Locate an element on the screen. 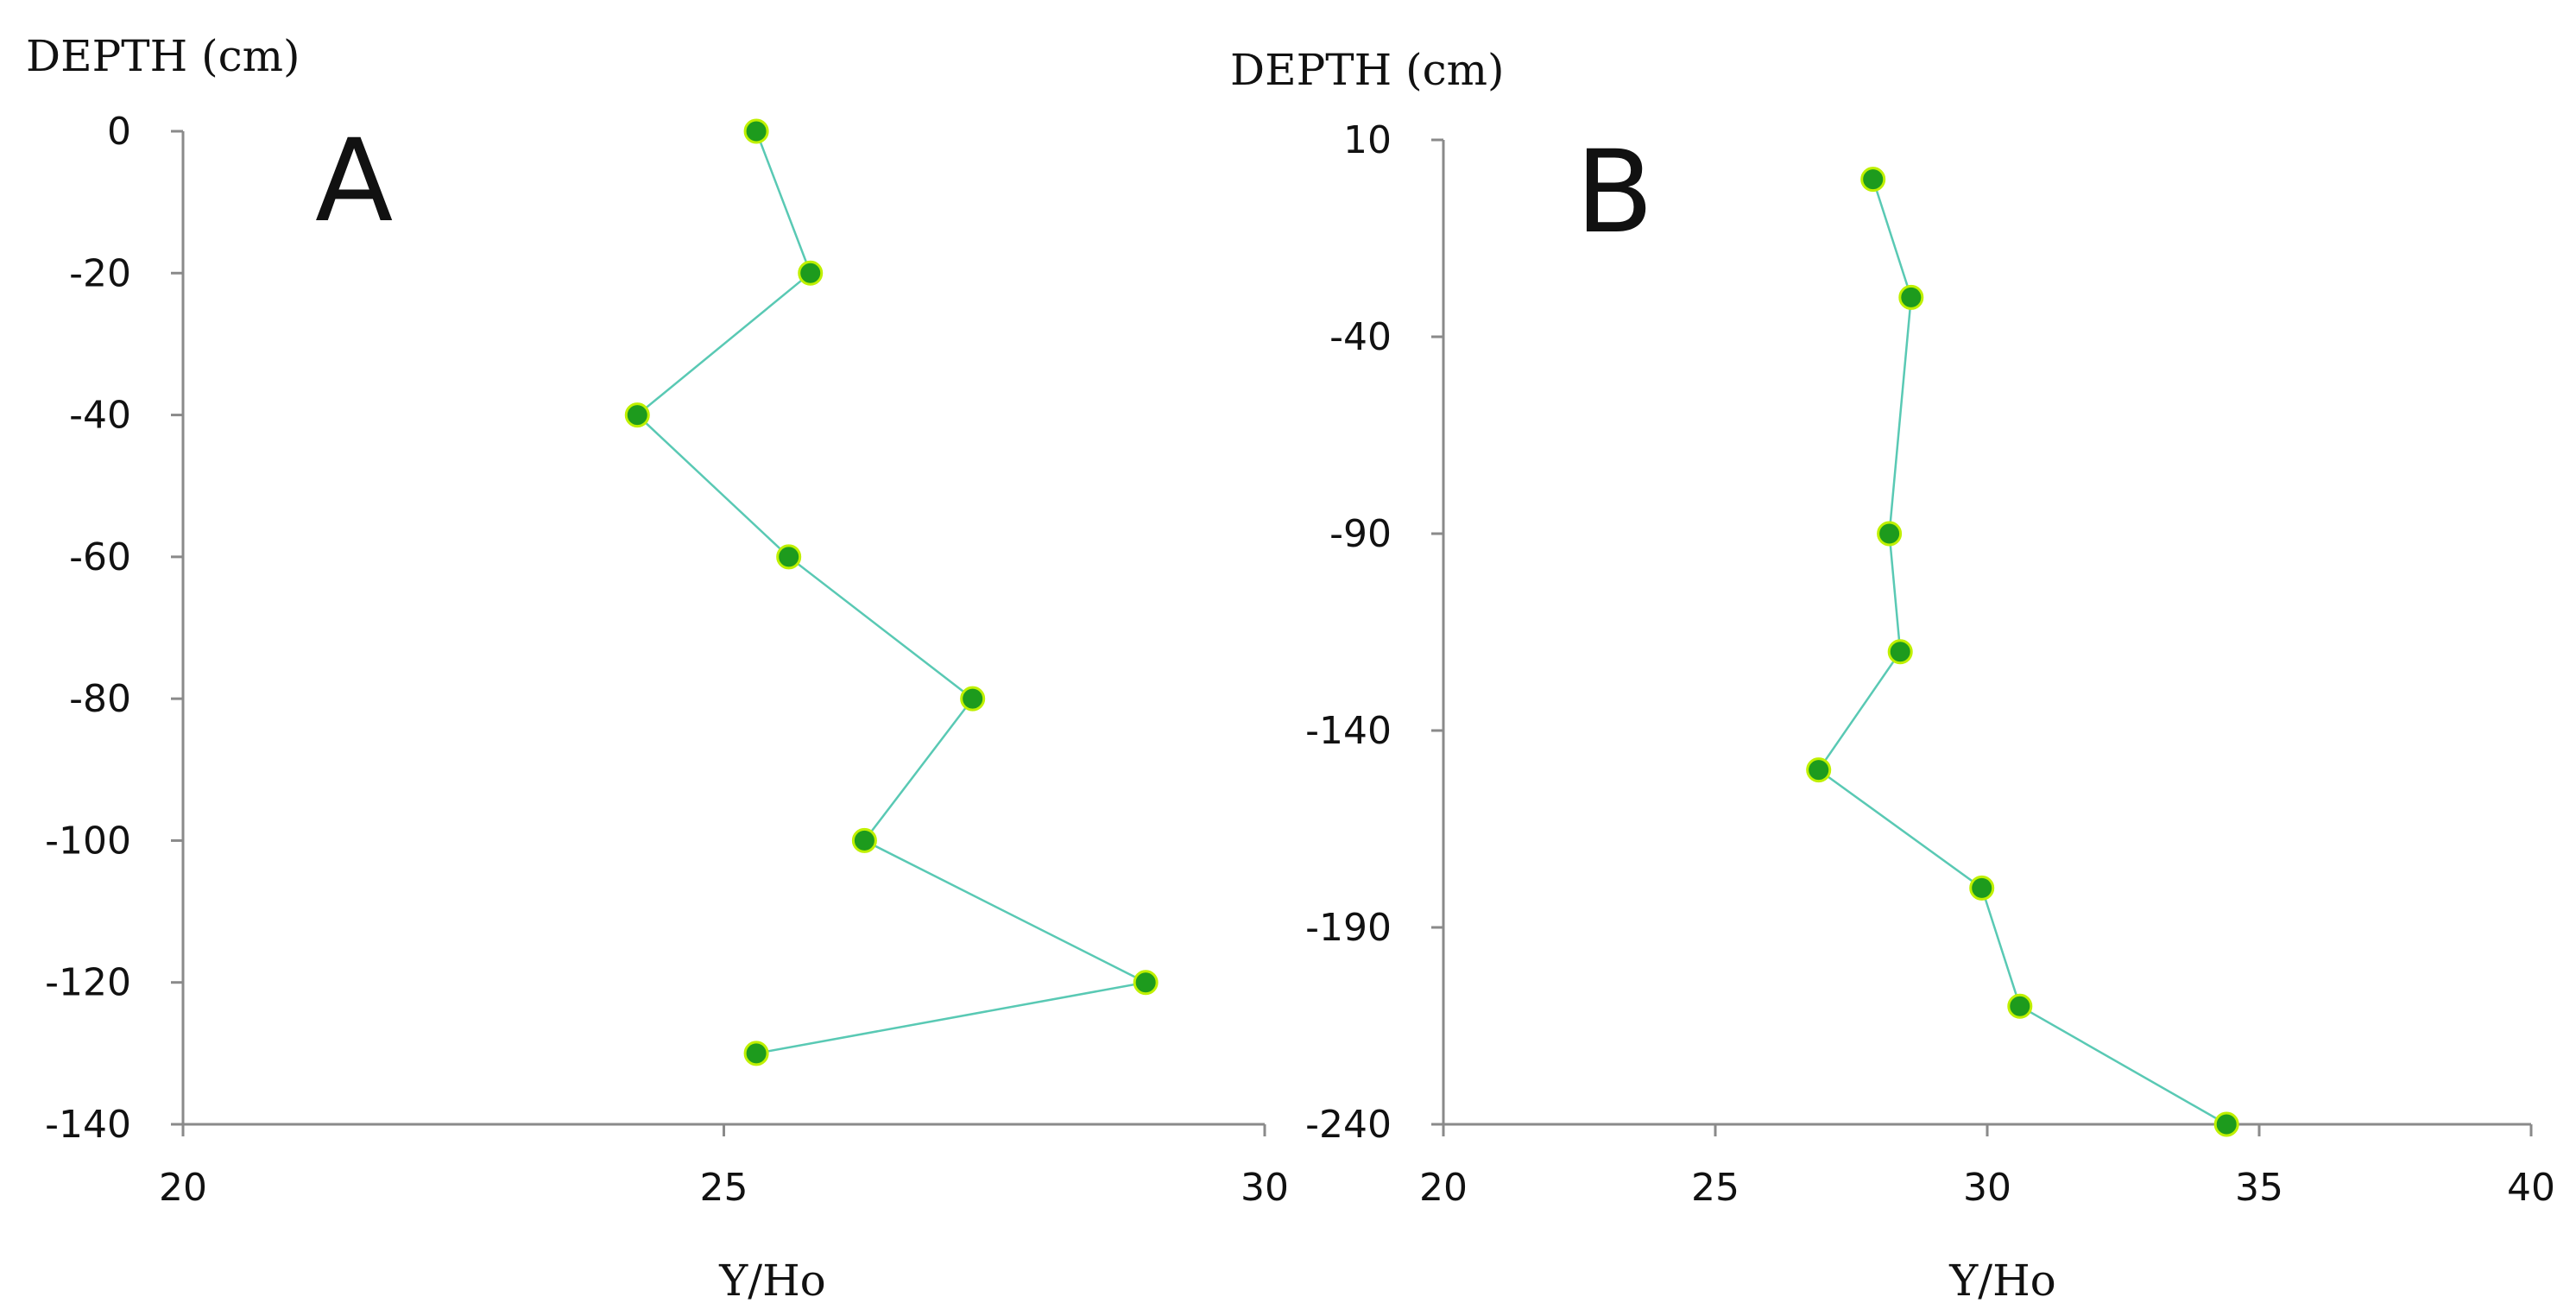  y-tick-label: -80 is located at coordinates (100, 699).